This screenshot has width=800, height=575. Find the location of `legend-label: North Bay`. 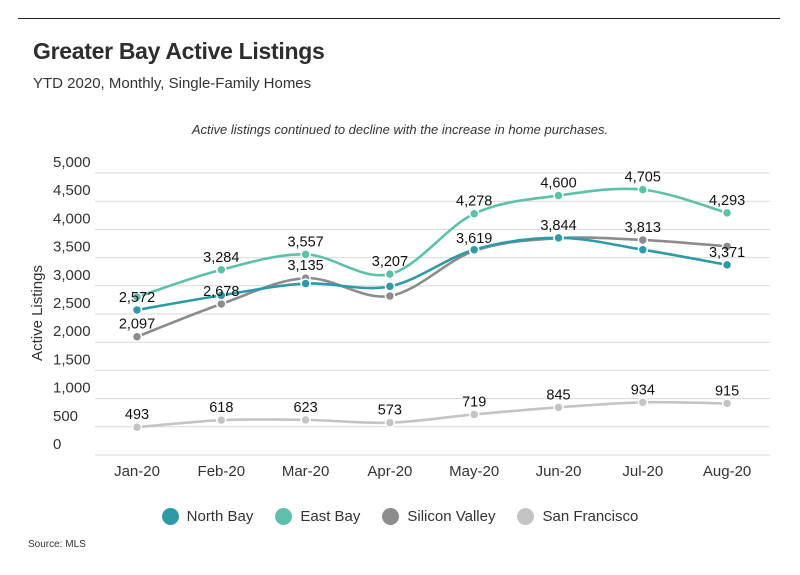

legend-label: North Bay is located at coordinates (220, 516).